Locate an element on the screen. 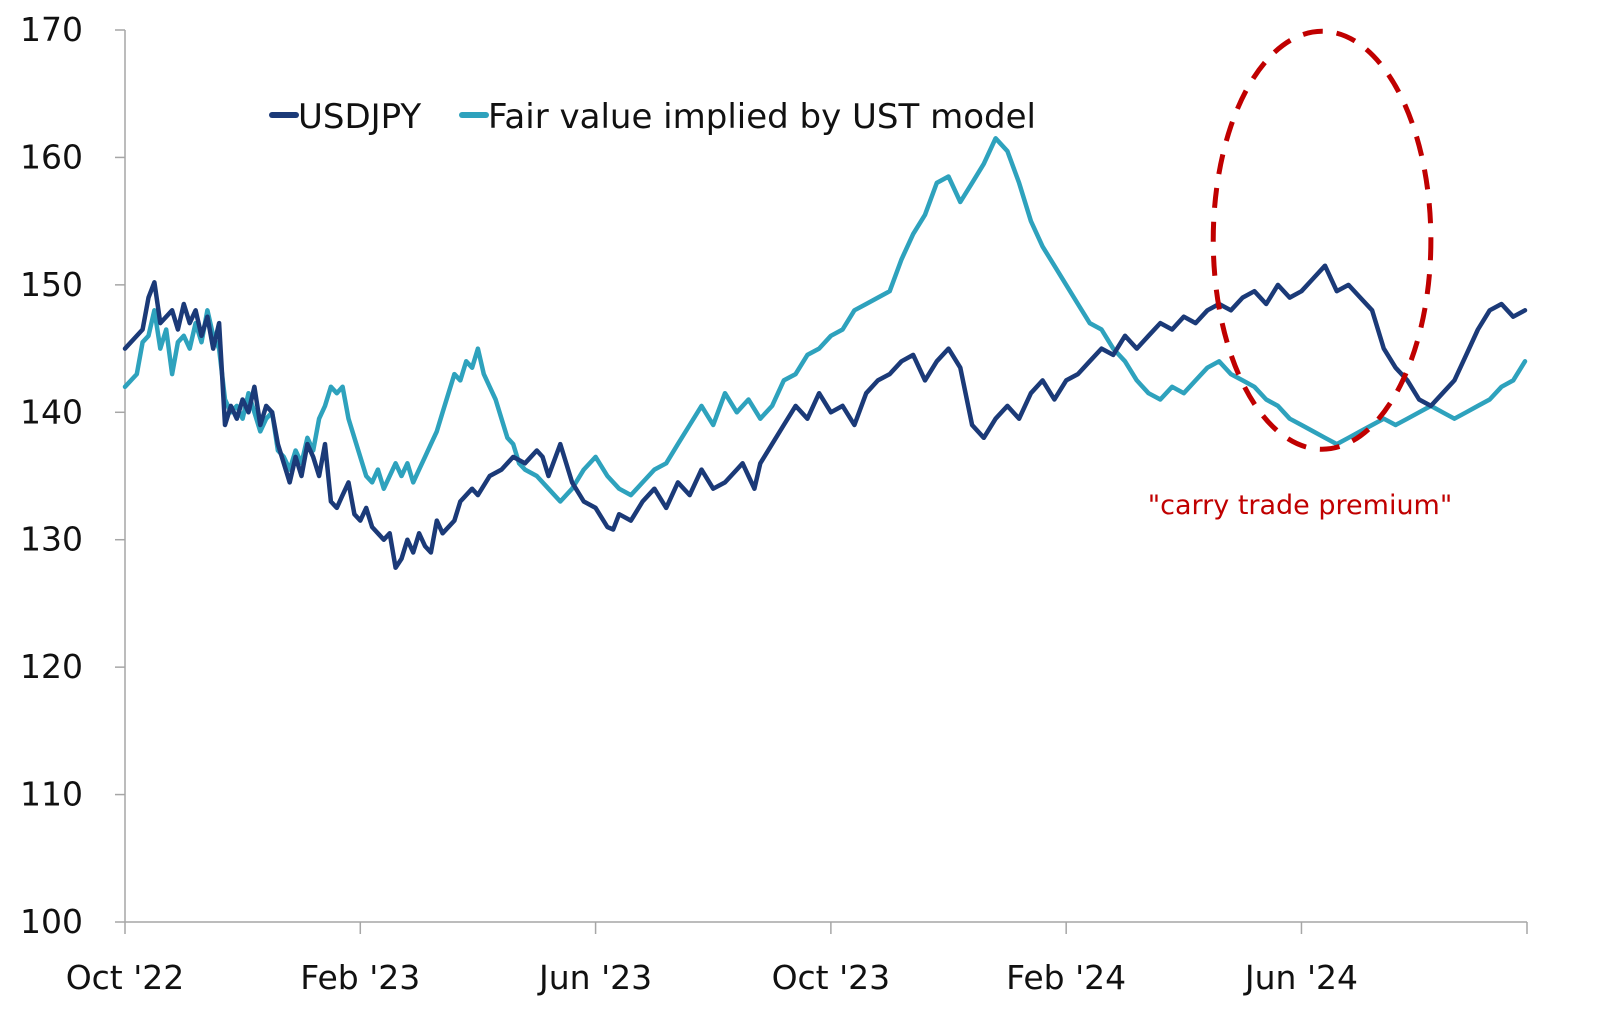 The image size is (1600, 1020). legend-label-usdjpy: USDJPY is located at coordinates (359, 117).